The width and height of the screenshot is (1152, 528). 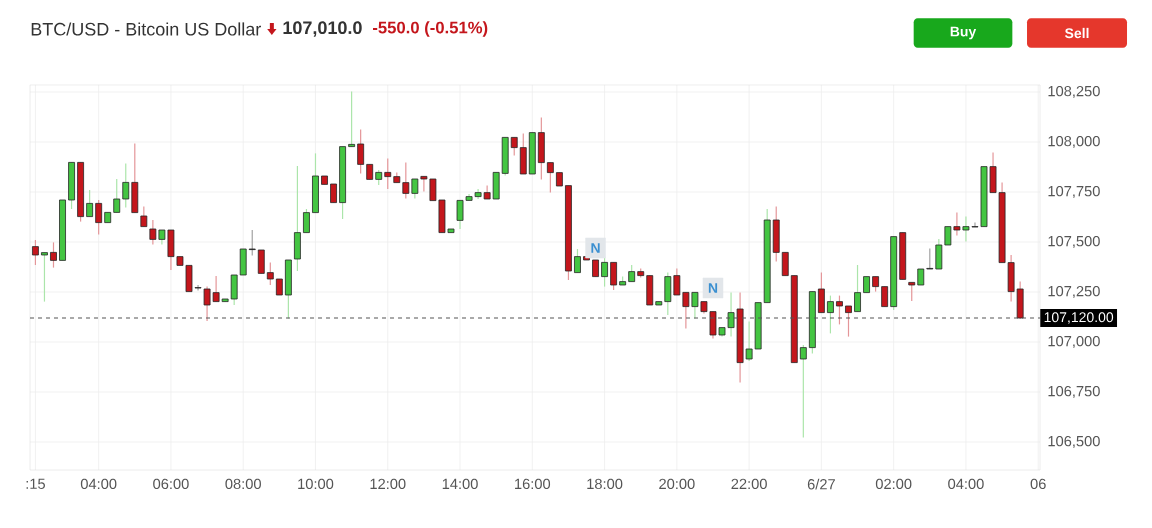 I want to click on y-tick-label: 106,750, so click(x=1074, y=392).